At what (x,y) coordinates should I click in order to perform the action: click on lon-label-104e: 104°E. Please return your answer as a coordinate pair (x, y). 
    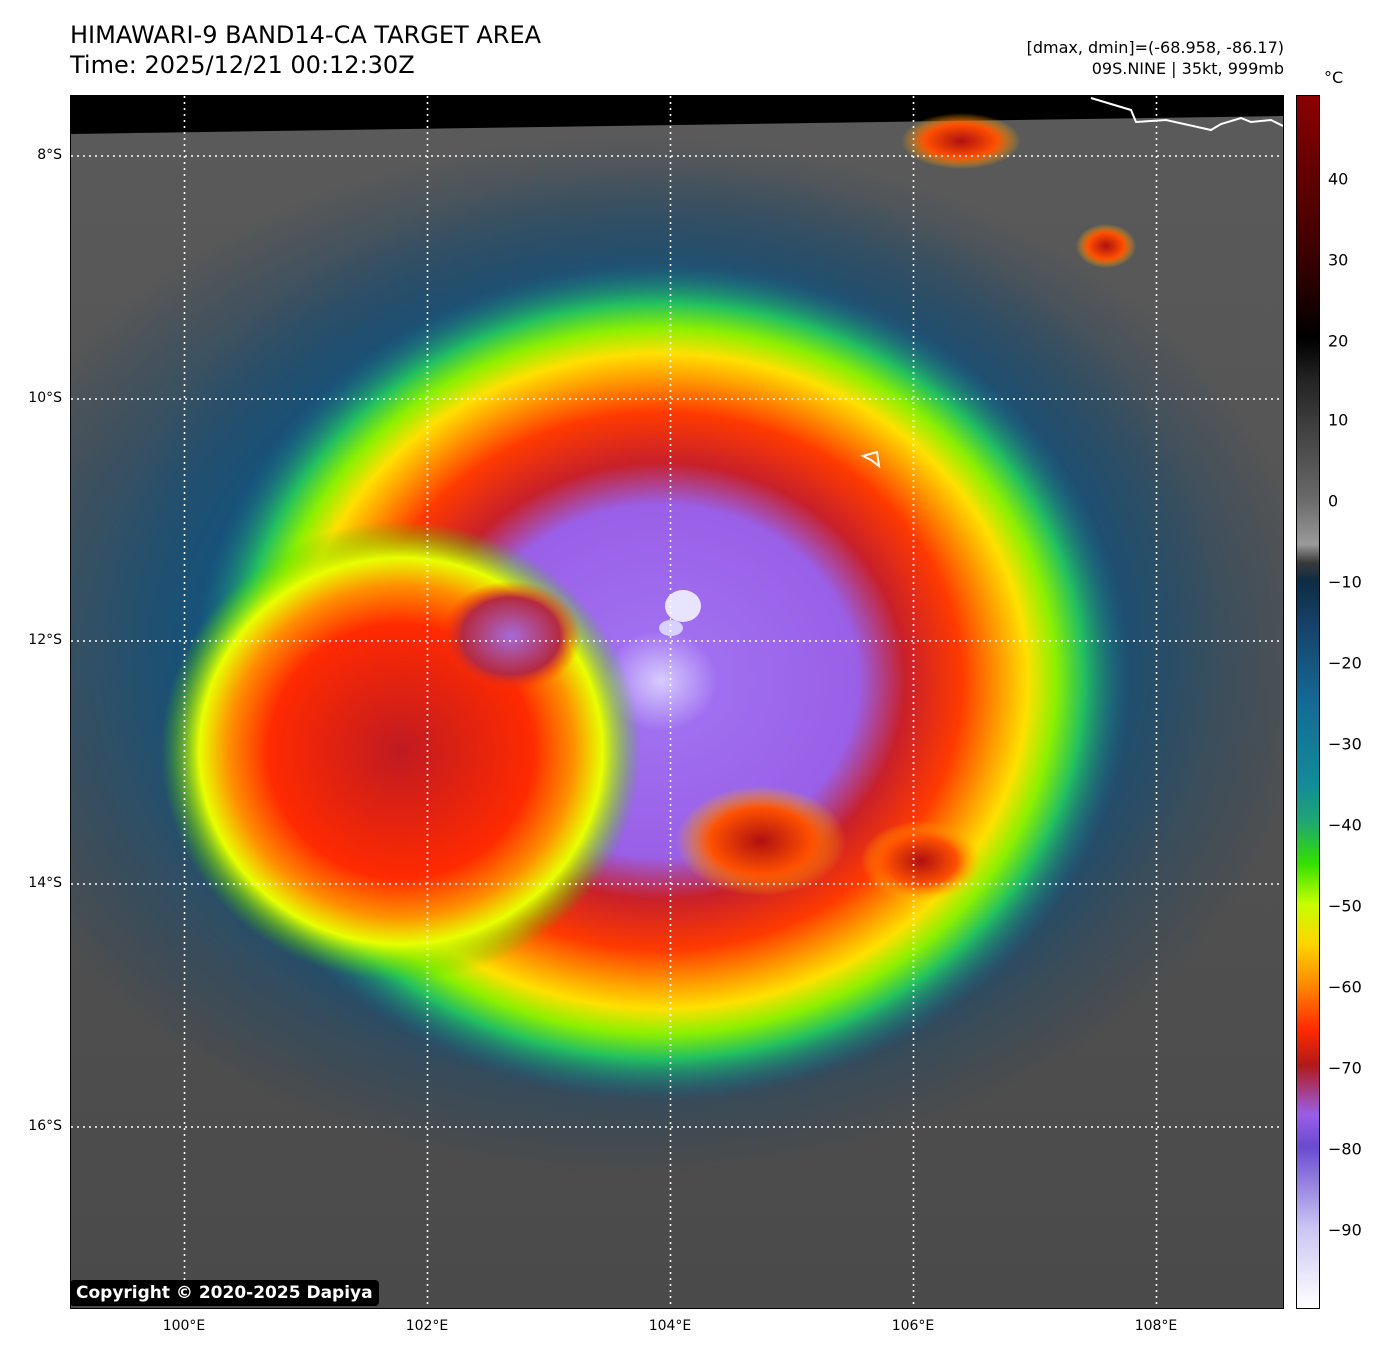
    Looking at the image, I should click on (670, 1326).